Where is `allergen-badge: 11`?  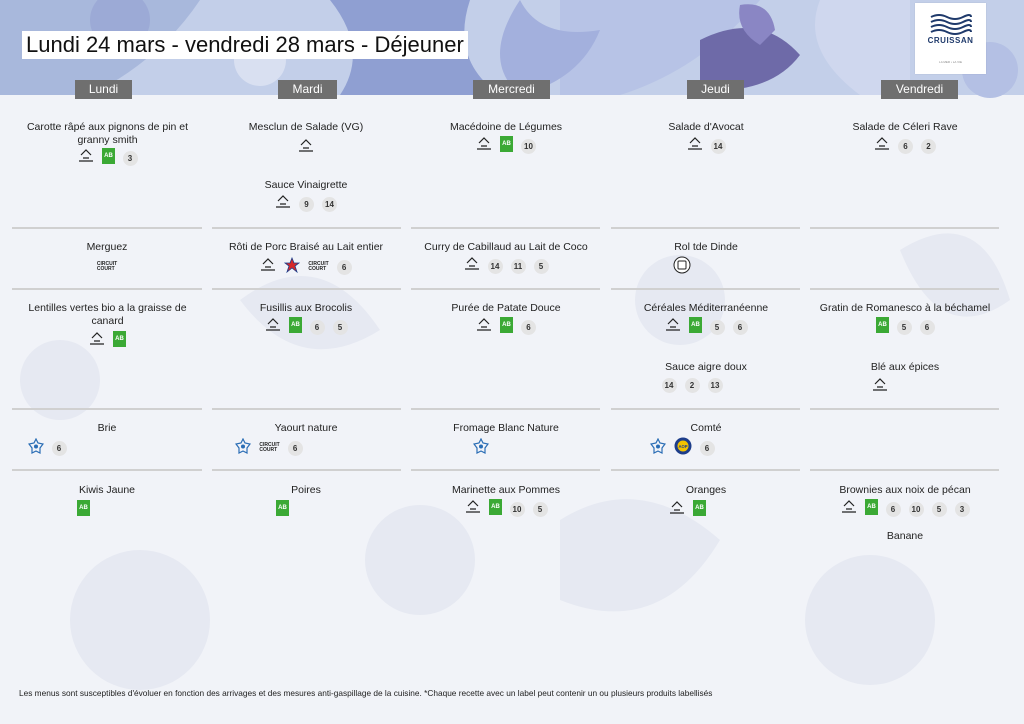
allergen-badge: 11 is located at coordinates (518, 266).